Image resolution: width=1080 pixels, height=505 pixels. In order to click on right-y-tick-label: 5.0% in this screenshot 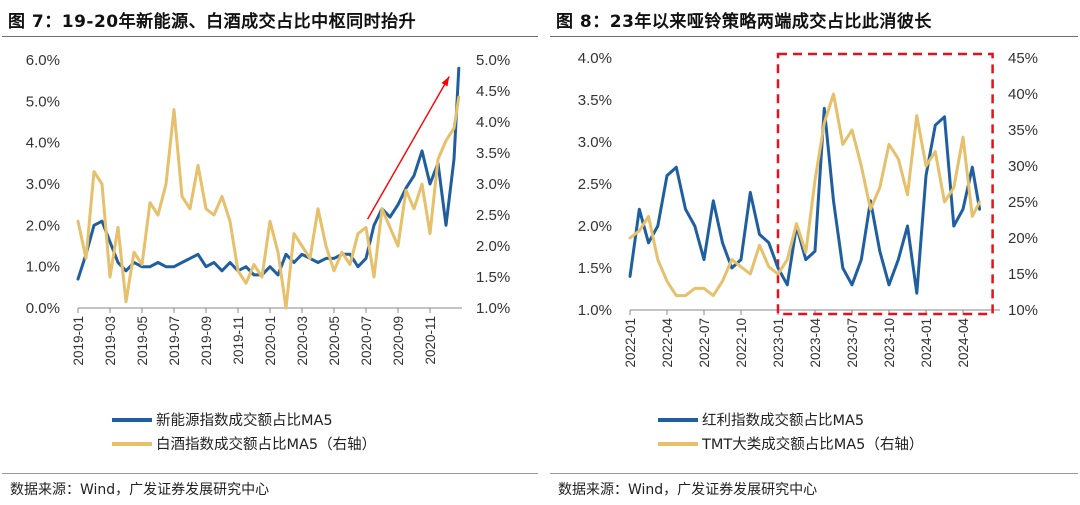, I will do `click(493, 60)`.